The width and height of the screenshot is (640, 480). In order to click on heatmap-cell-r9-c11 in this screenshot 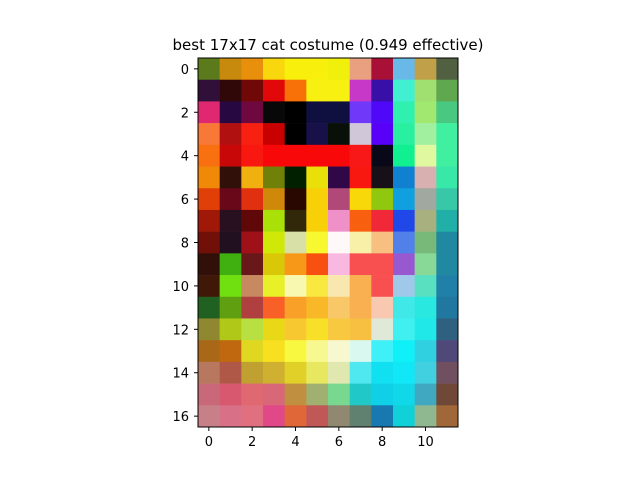, I will do `click(447, 264)`.